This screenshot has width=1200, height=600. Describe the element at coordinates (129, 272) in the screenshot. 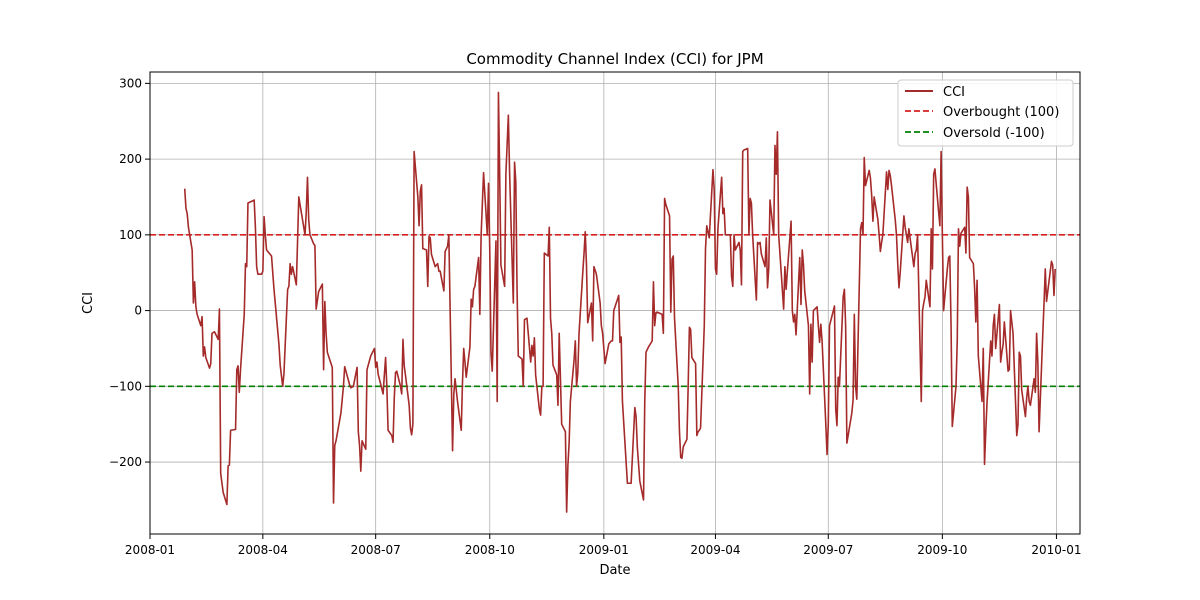

I see `y-axis-ticks: −200 −100 0 100 200 300` at that location.